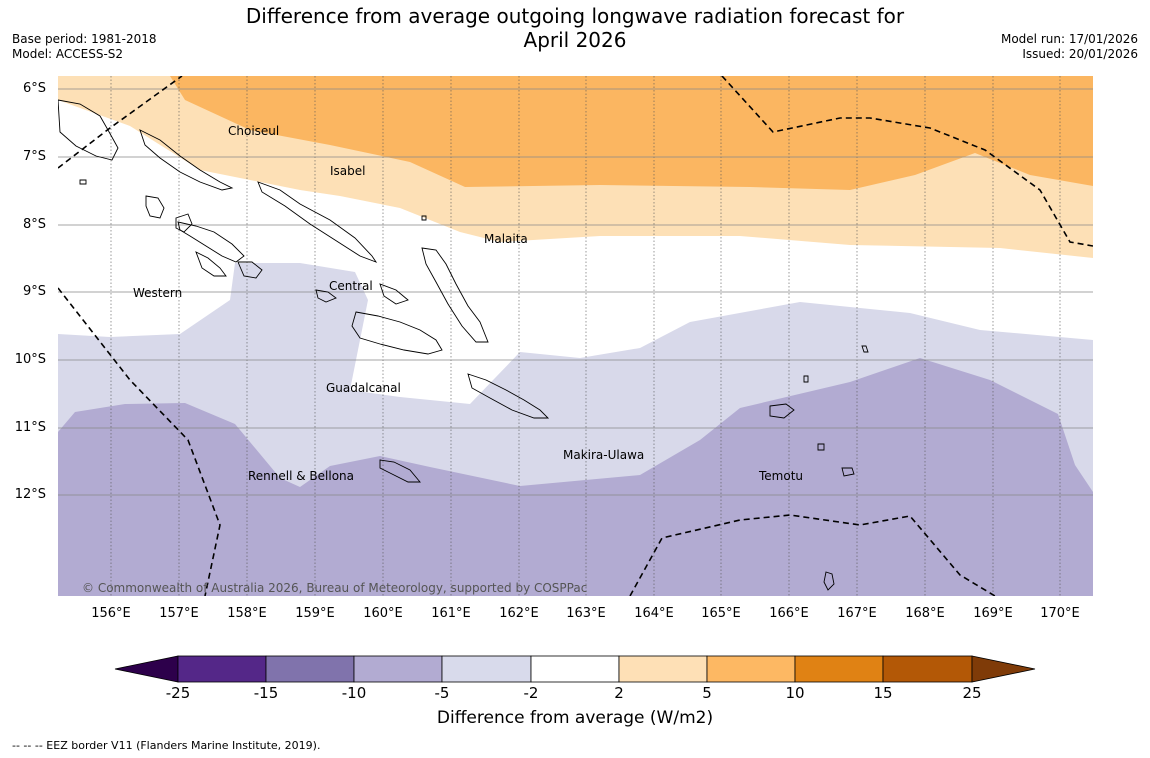 Image resolution: width=1150 pixels, height=758 pixels. Describe the element at coordinates (253, 131) in the screenshot. I see `label-choiseul: Choiseul` at that location.